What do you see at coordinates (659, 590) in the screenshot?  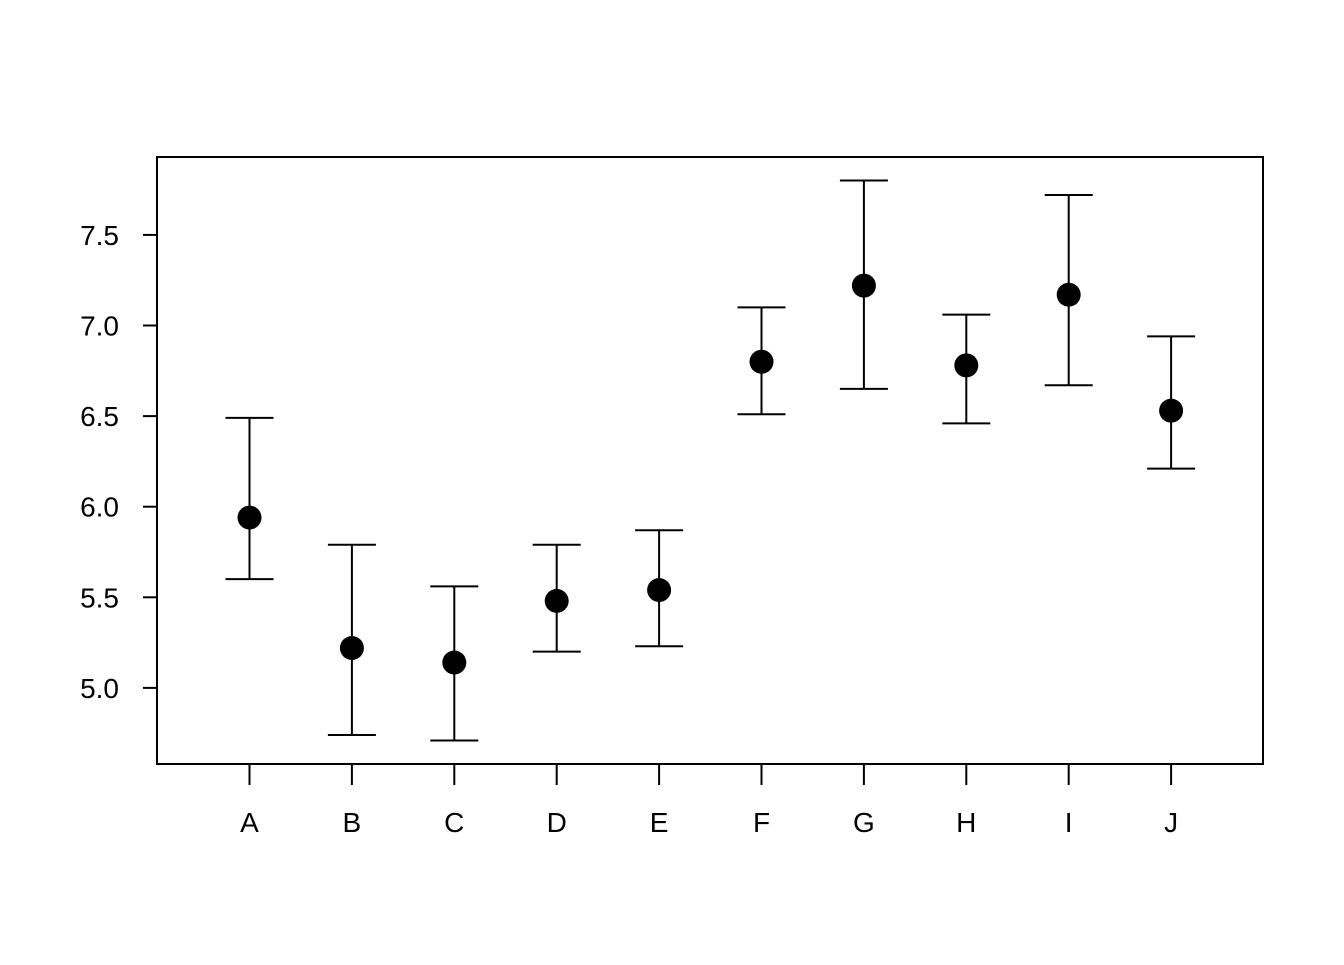 I see `data-point-e` at bounding box center [659, 590].